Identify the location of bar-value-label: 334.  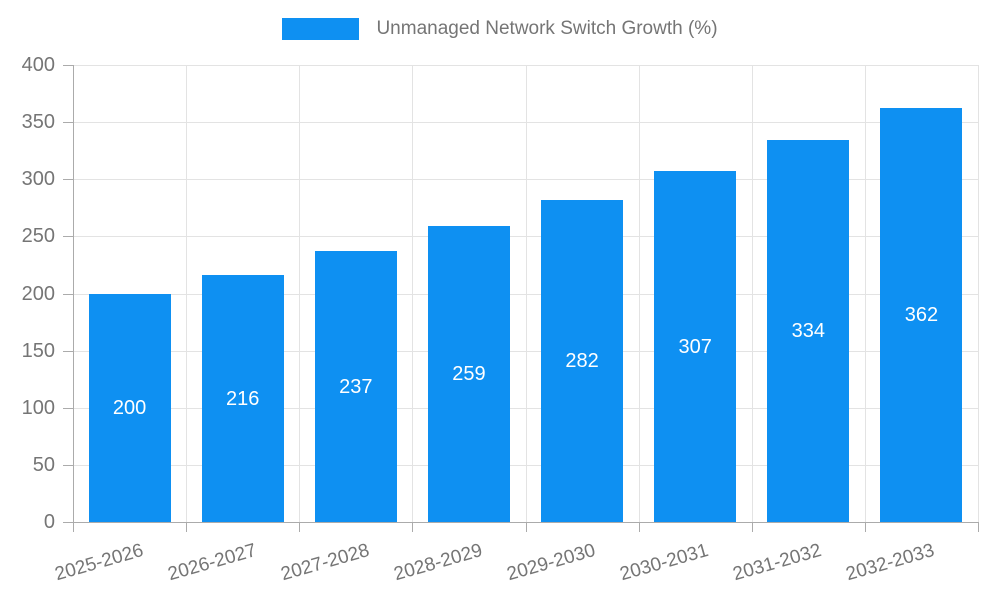
(808, 331).